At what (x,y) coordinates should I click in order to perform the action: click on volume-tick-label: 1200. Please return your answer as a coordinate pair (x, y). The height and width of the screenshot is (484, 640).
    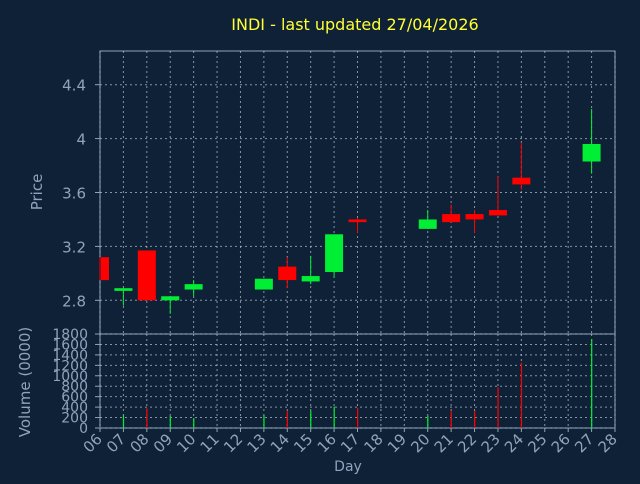
    Looking at the image, I should click on (70, 366).